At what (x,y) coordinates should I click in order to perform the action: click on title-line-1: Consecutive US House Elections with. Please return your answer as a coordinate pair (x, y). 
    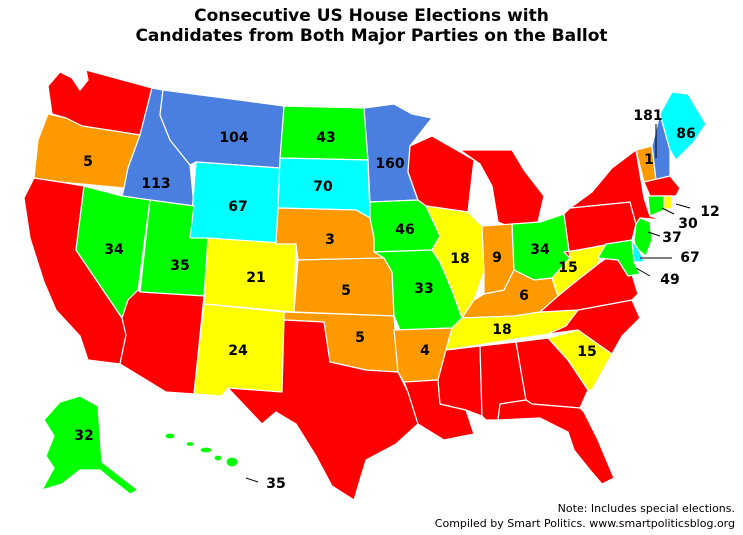
    Looking at the image, I should click on (371, 16).